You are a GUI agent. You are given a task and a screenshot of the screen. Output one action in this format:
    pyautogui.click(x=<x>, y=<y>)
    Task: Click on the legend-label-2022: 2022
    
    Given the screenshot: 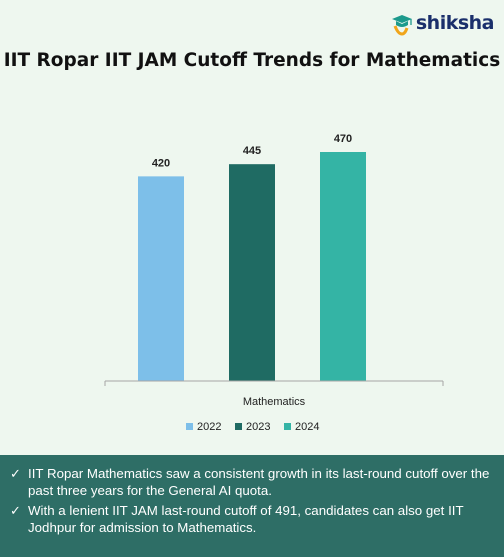 What is the action you would take?
    pyautogui.click(x=209, y=427)
    